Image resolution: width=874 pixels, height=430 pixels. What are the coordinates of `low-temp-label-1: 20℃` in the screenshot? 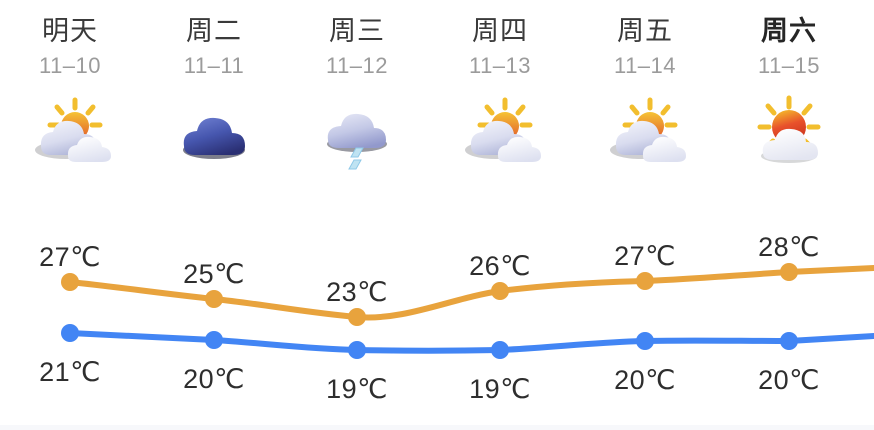 It's located at (214, 379).